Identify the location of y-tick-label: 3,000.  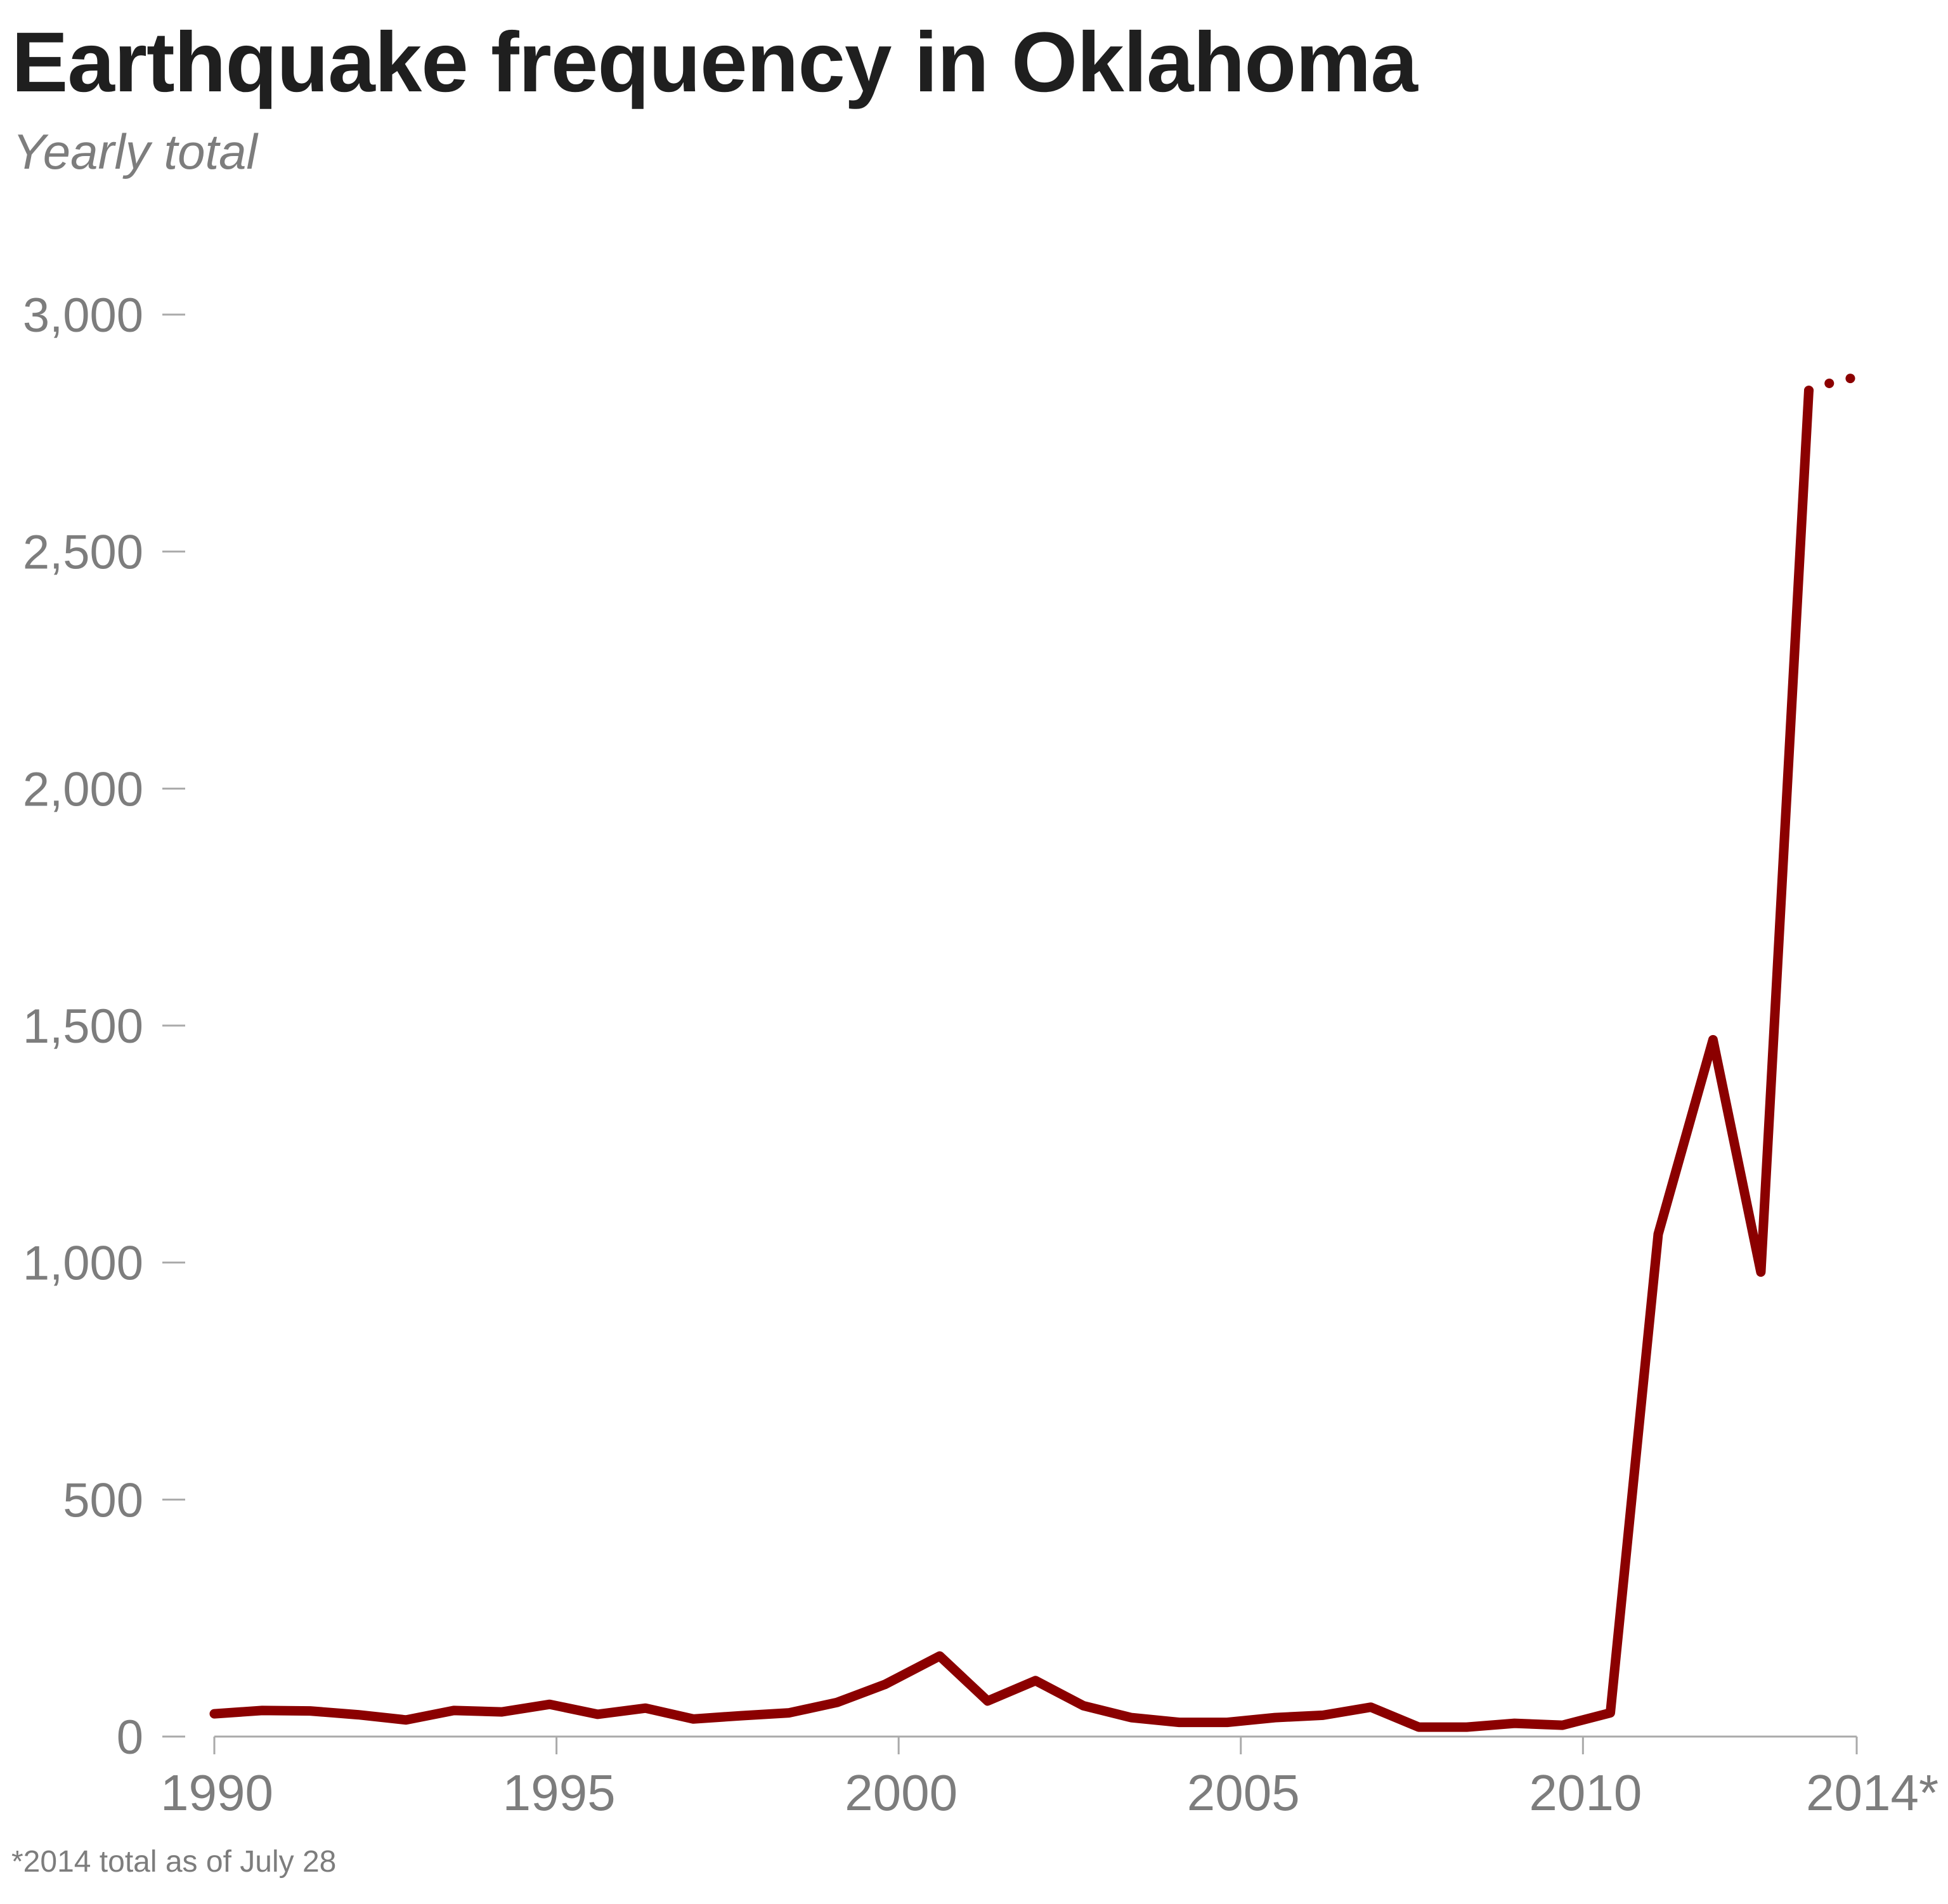
(83, 315).